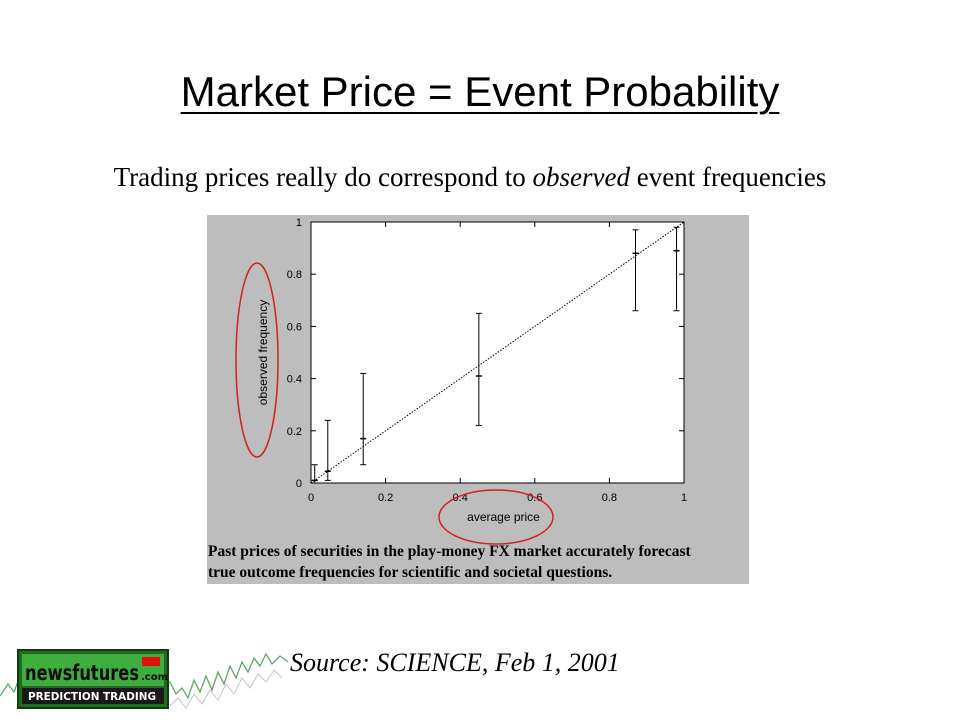  What do you see at coordinates (299, 484) in the screenshot?
I see `y-tick-label: 0` at bounding box center [299, 484].